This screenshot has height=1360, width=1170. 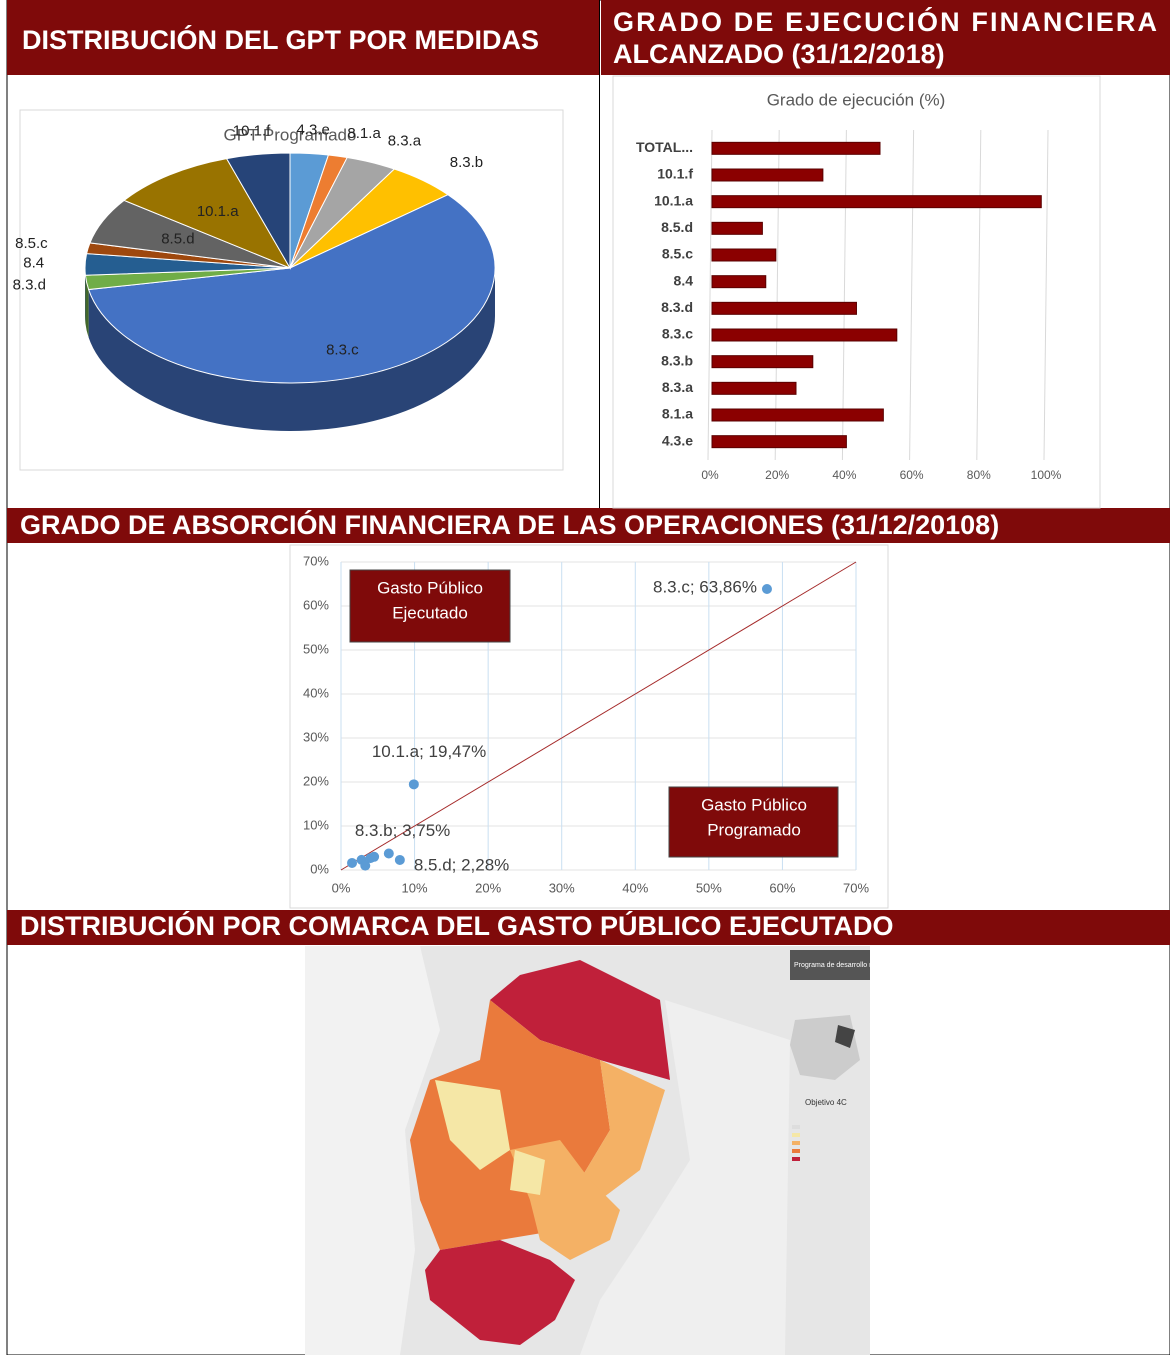 I want to click on y-tick-label: 40%, so click(x=316, y=692).